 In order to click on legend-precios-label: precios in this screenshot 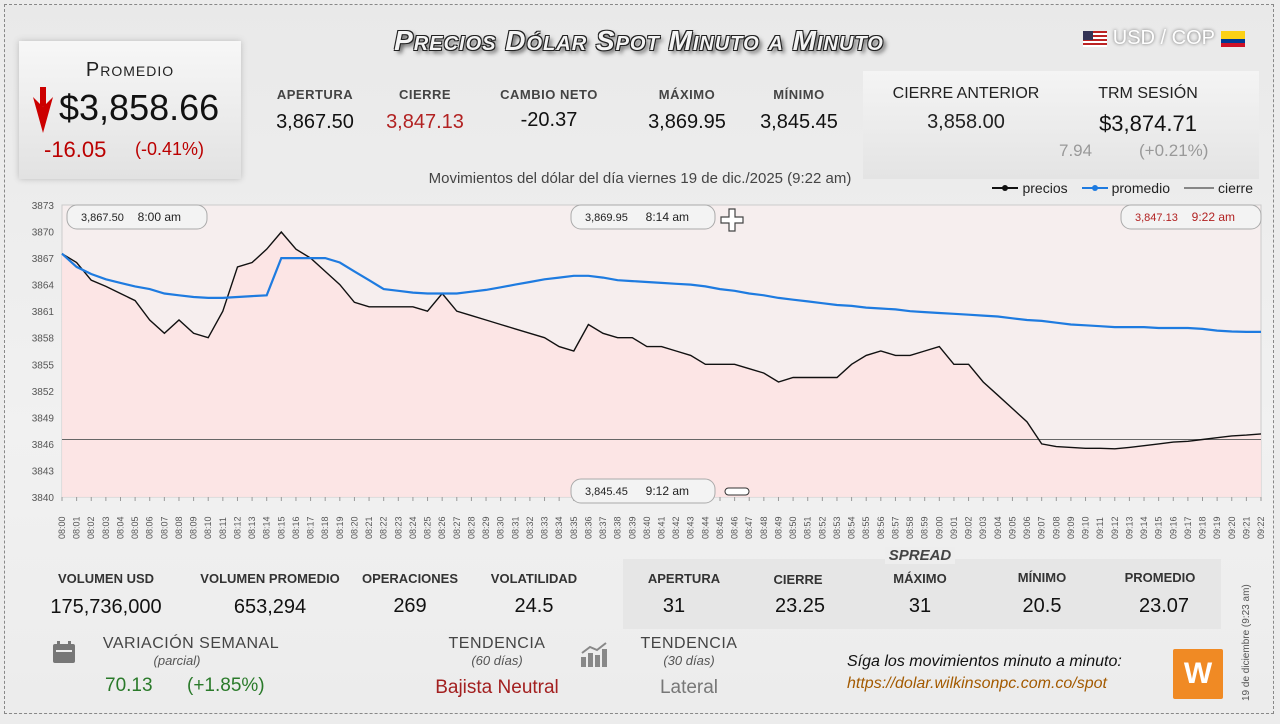, I will do `click(1045, 188)`.